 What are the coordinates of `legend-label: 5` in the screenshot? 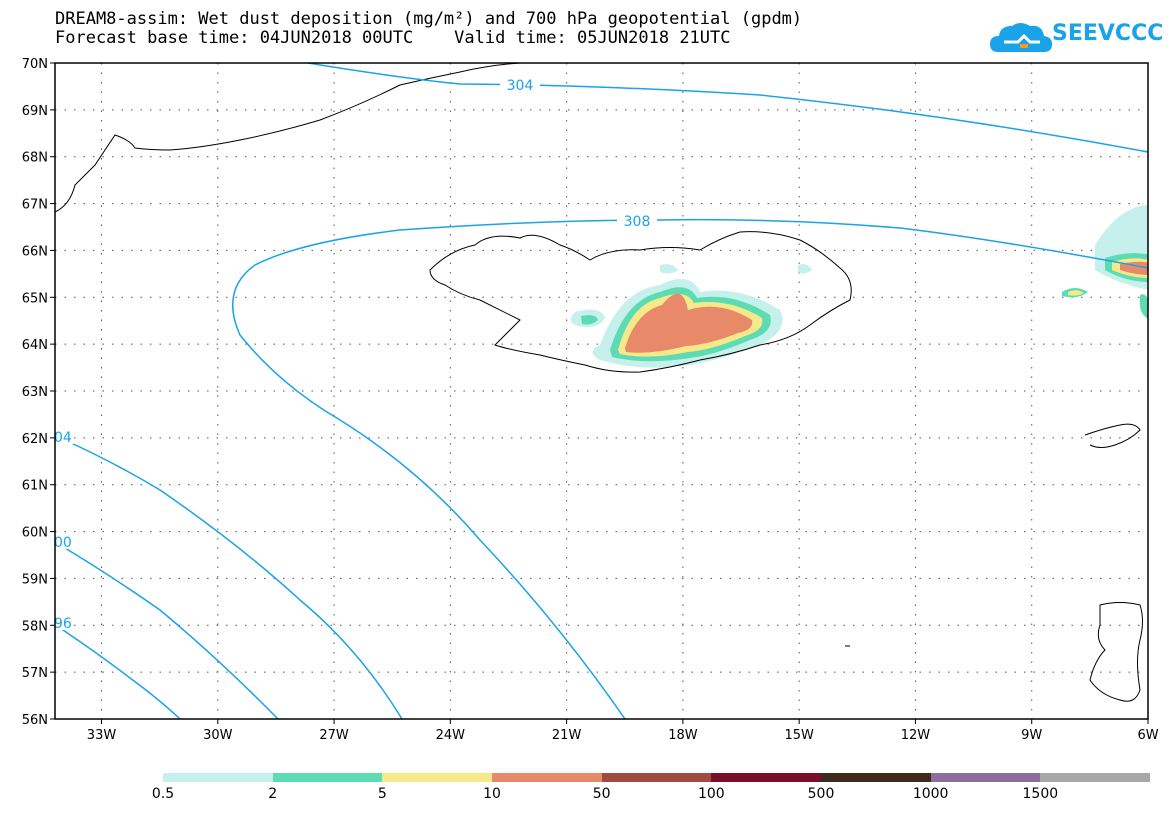 It's located at (382, 794).